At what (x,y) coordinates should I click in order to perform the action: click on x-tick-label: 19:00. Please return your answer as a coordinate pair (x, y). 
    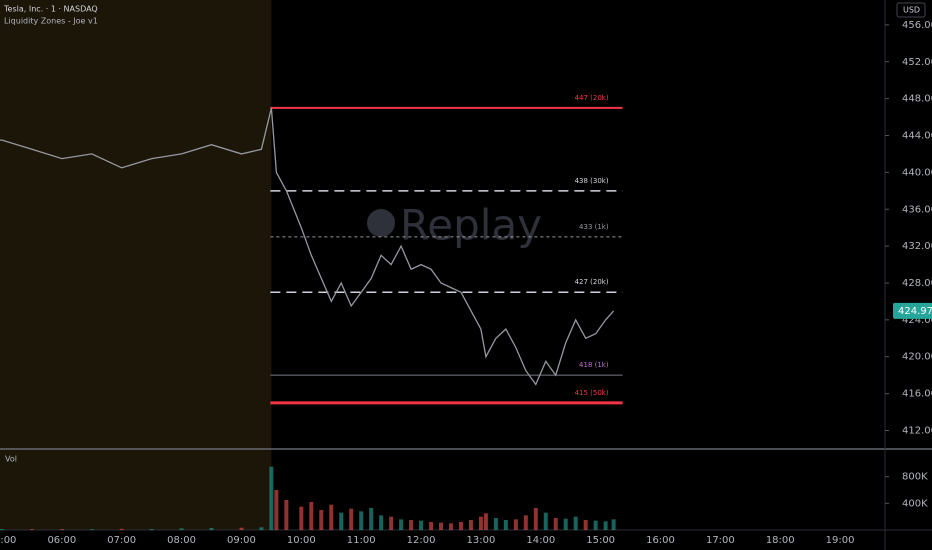
    Looking at the image, I should click on (840, 540).